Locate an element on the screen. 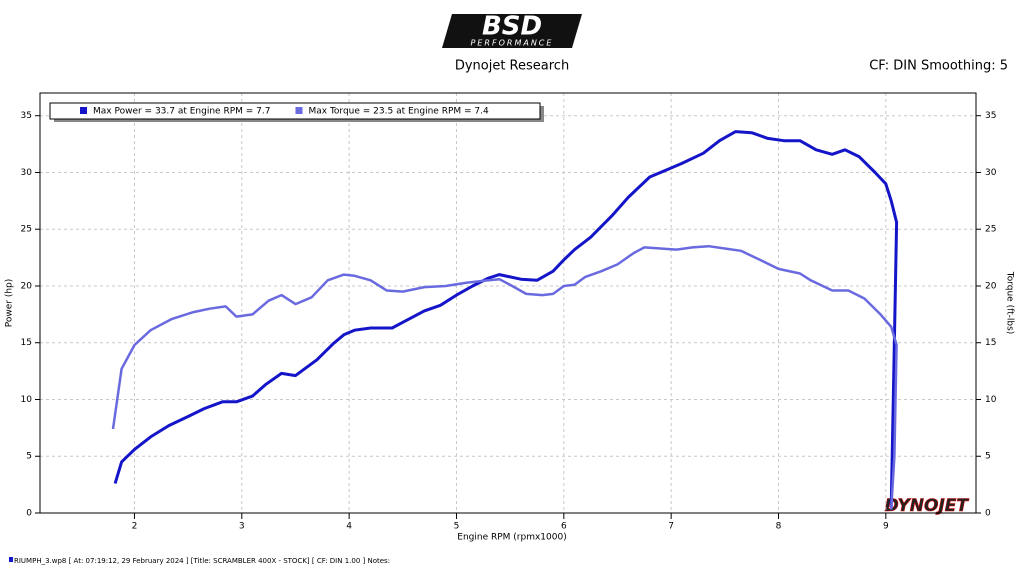 The width and height of the screenshot is (1024, 576). y-axis-label: Power (hp) is located at coordinates (10, 303).